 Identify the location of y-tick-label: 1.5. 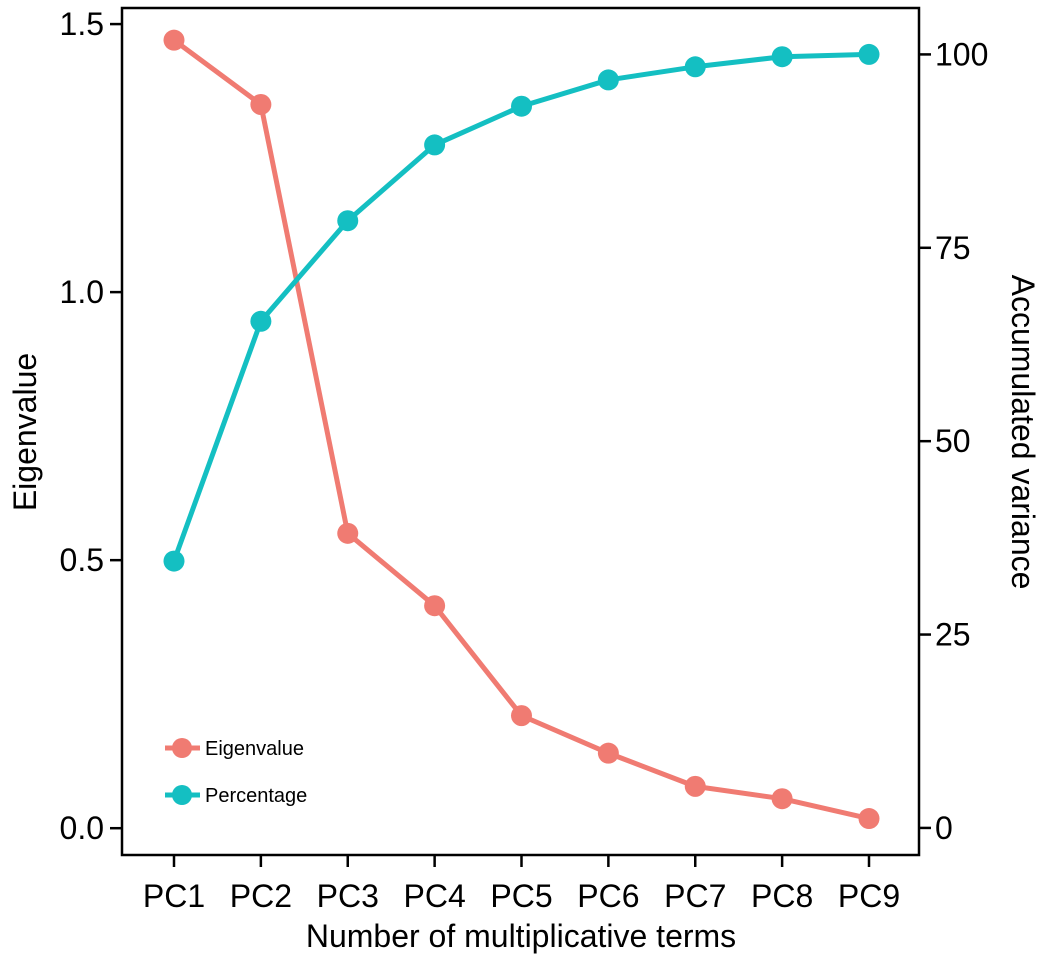
(82, 24).